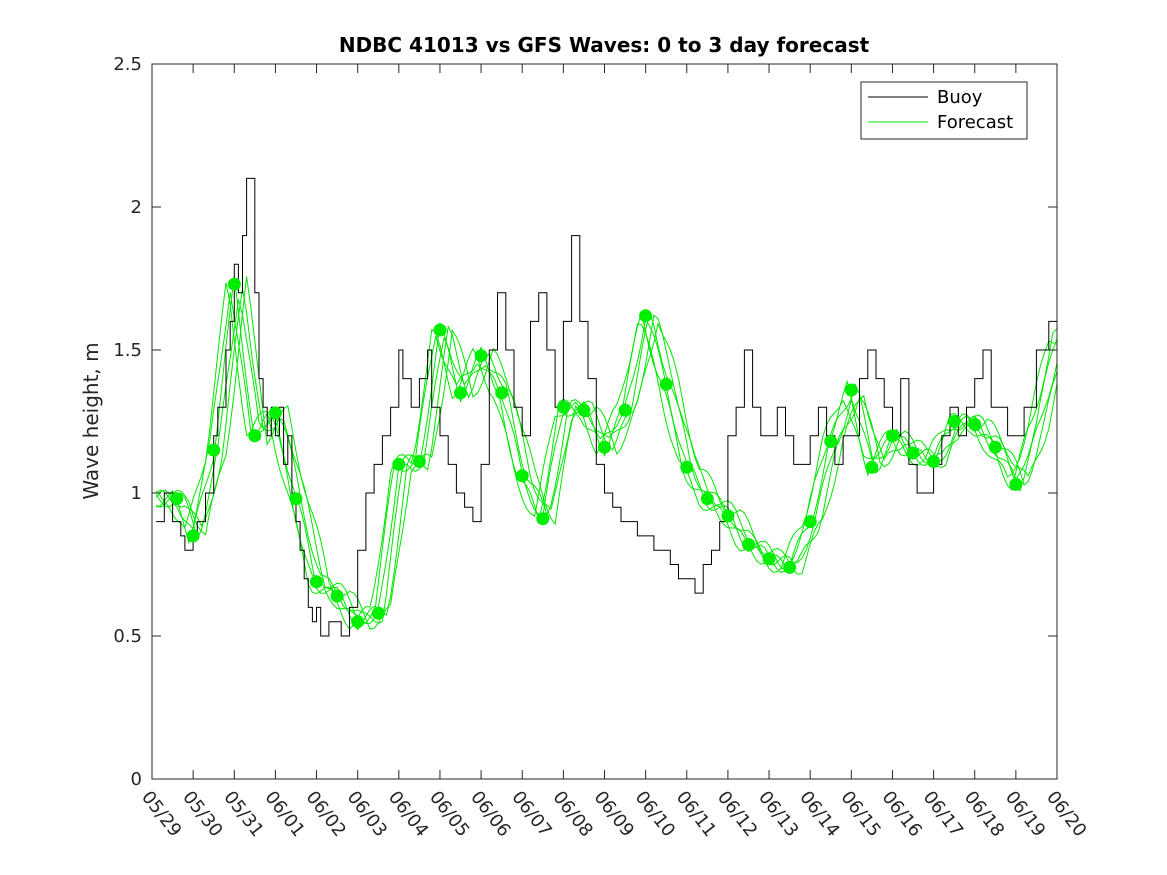 This screenshot has width=1167, height=875. Describe the element at coordinates (408, 814) in the screenshot. I see `x-tick-label: 06/04` at that location.